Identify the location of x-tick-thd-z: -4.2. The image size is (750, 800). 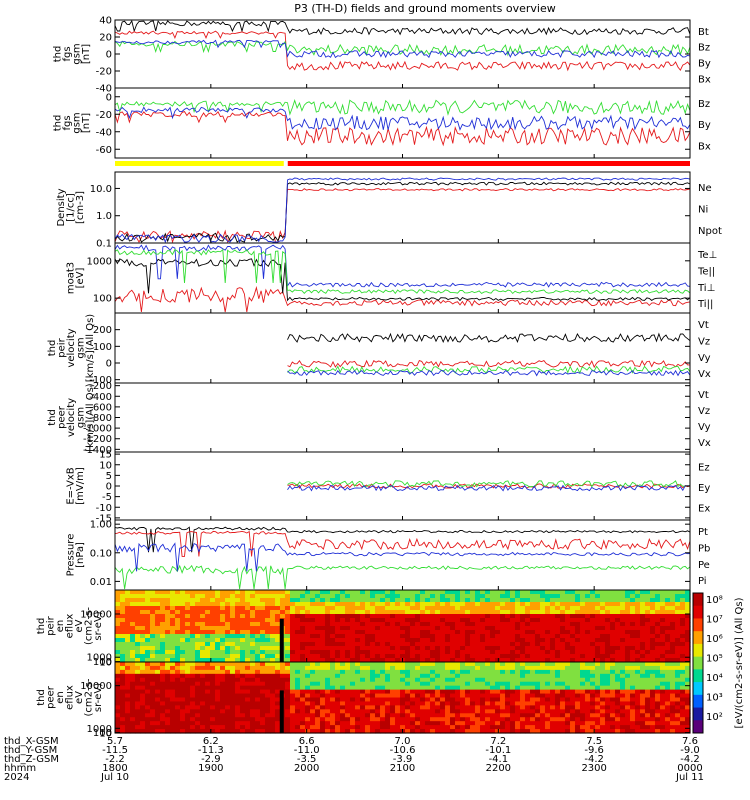
(594, 759).